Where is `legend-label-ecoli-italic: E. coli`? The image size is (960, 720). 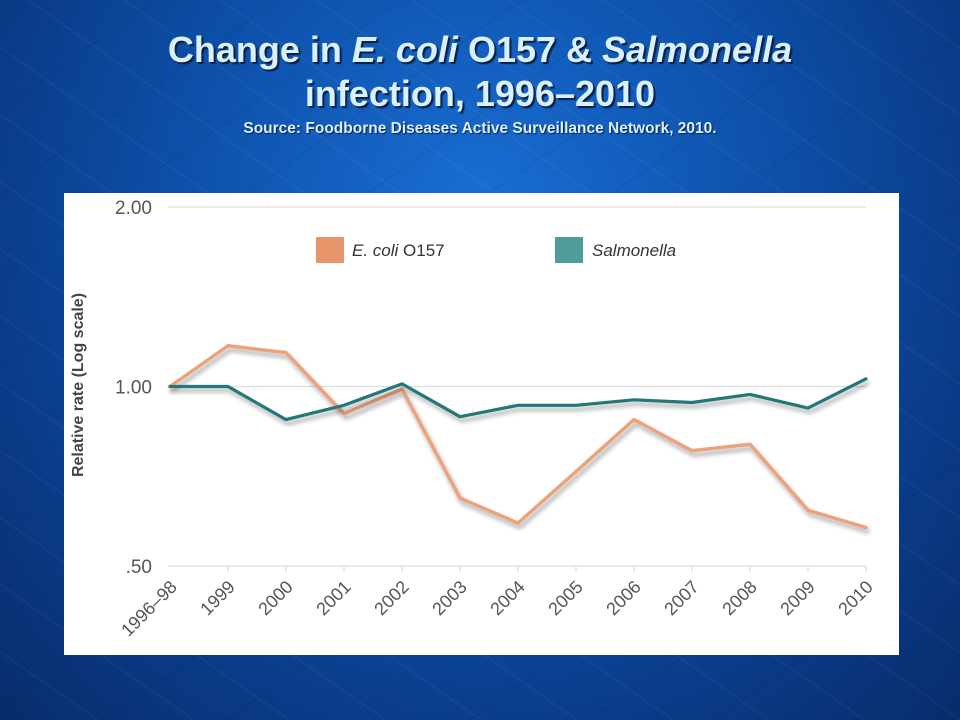 legend-label-ecoli-italic: E. coli is located at coordinates (376, 250).